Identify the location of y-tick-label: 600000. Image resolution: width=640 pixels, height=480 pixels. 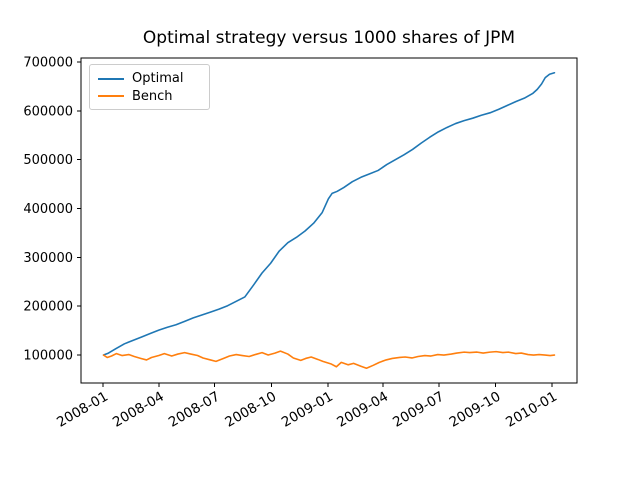
(48, 111).